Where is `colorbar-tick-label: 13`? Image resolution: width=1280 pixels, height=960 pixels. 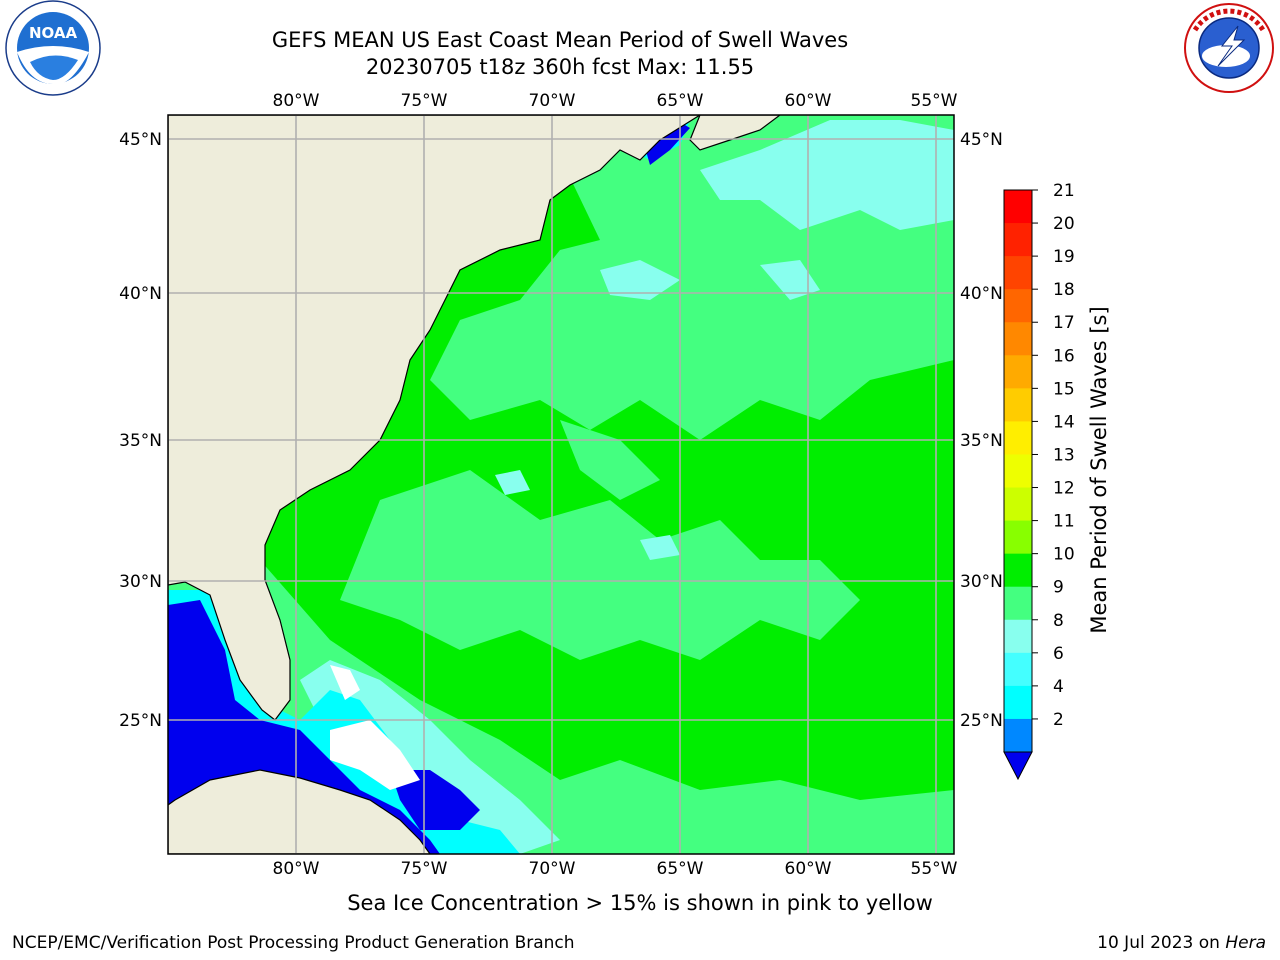
colorbar-tick-label: 13 is located at coordinates (1064, 455).